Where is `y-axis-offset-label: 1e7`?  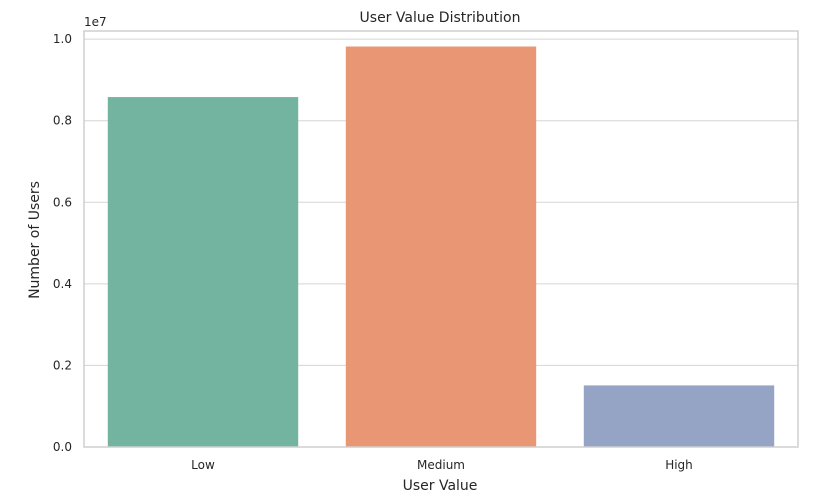
y-axis-offset-label: 1e7 is located at coordinates (95, 22).